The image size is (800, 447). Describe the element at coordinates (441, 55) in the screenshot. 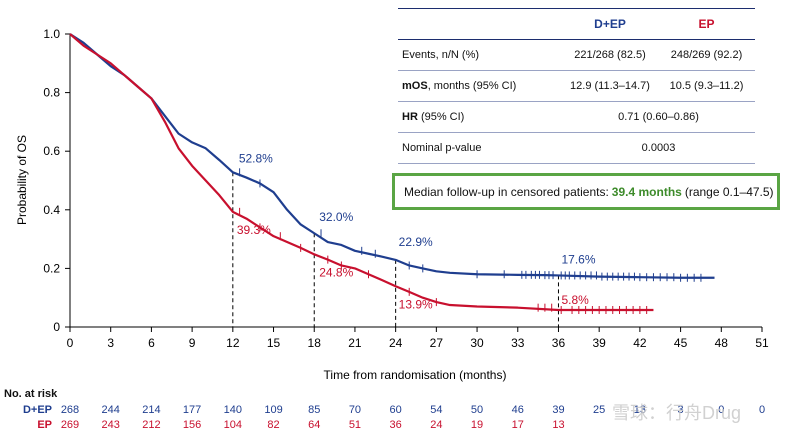

I see `events-label: Events, n/N (%)` at that location.